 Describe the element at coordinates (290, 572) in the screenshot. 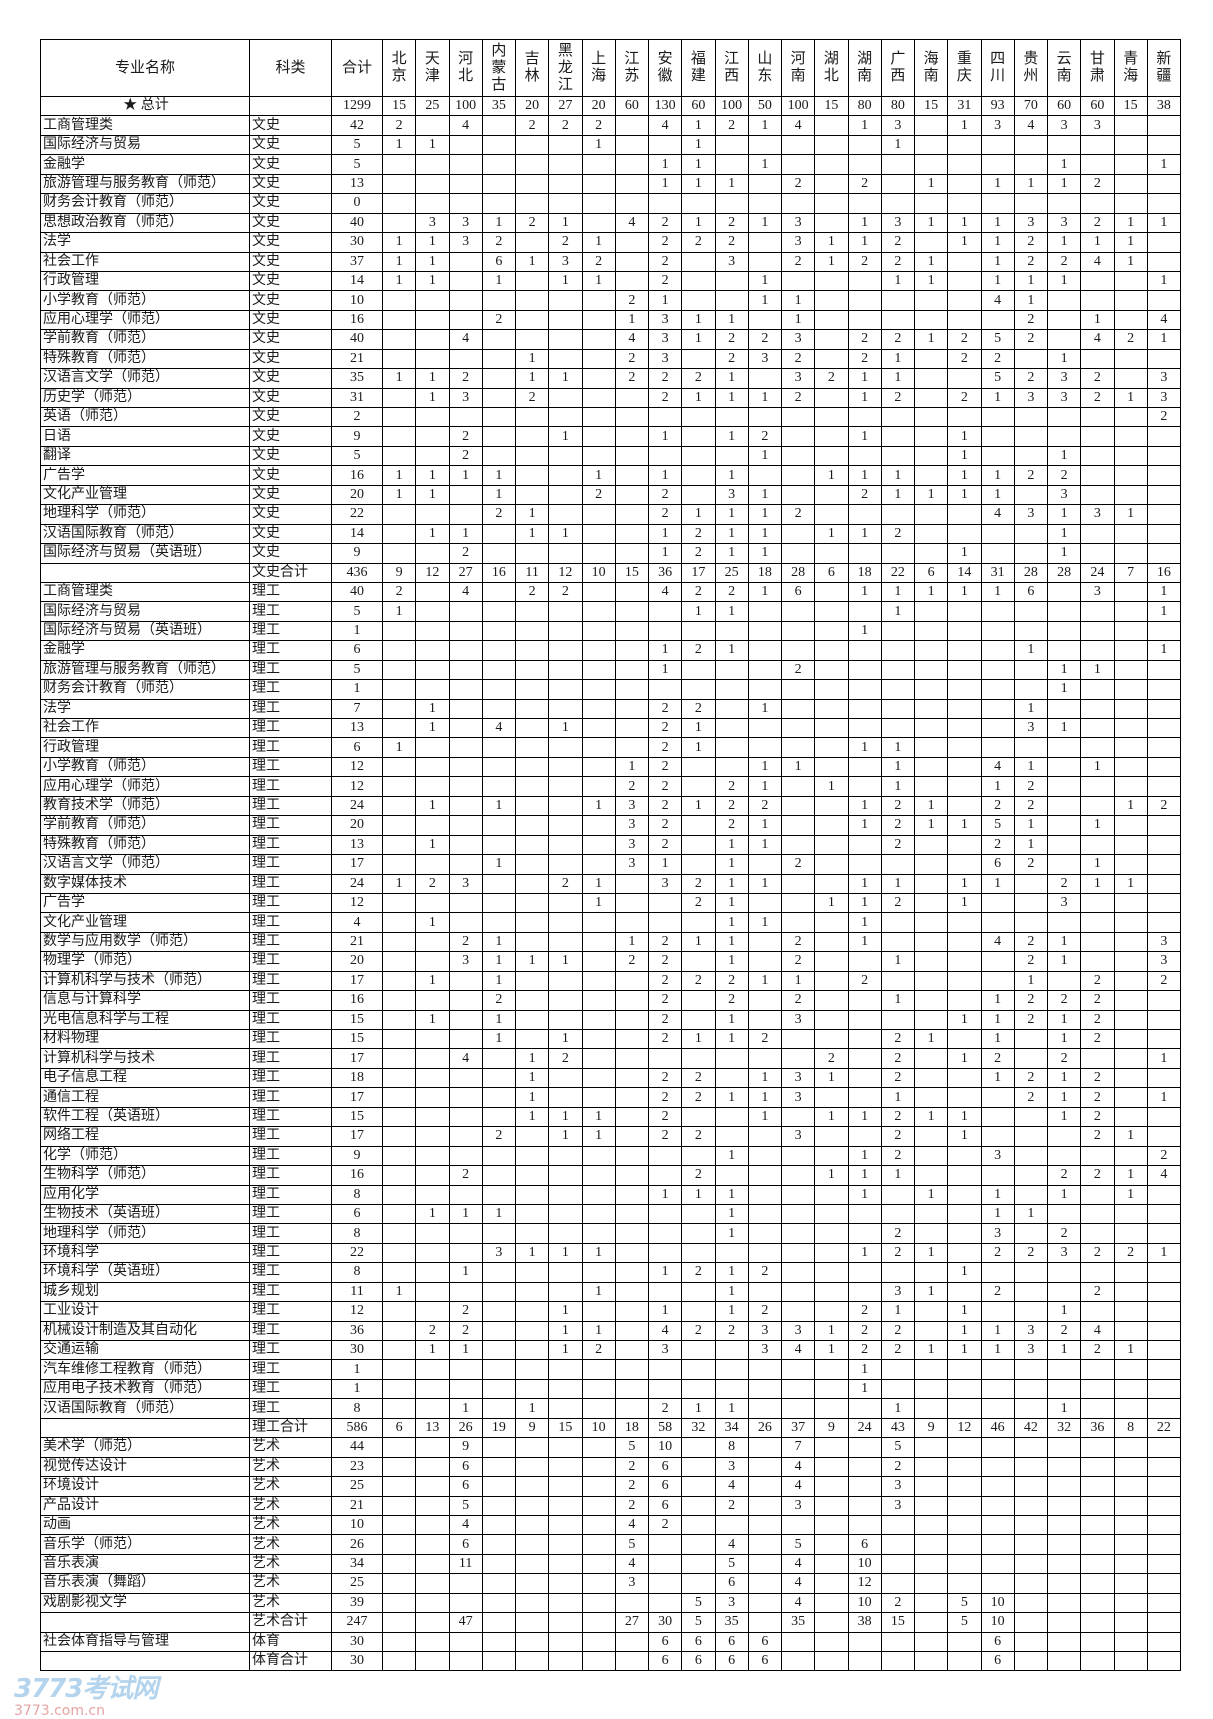

I see `category: 文史合计` at that location.